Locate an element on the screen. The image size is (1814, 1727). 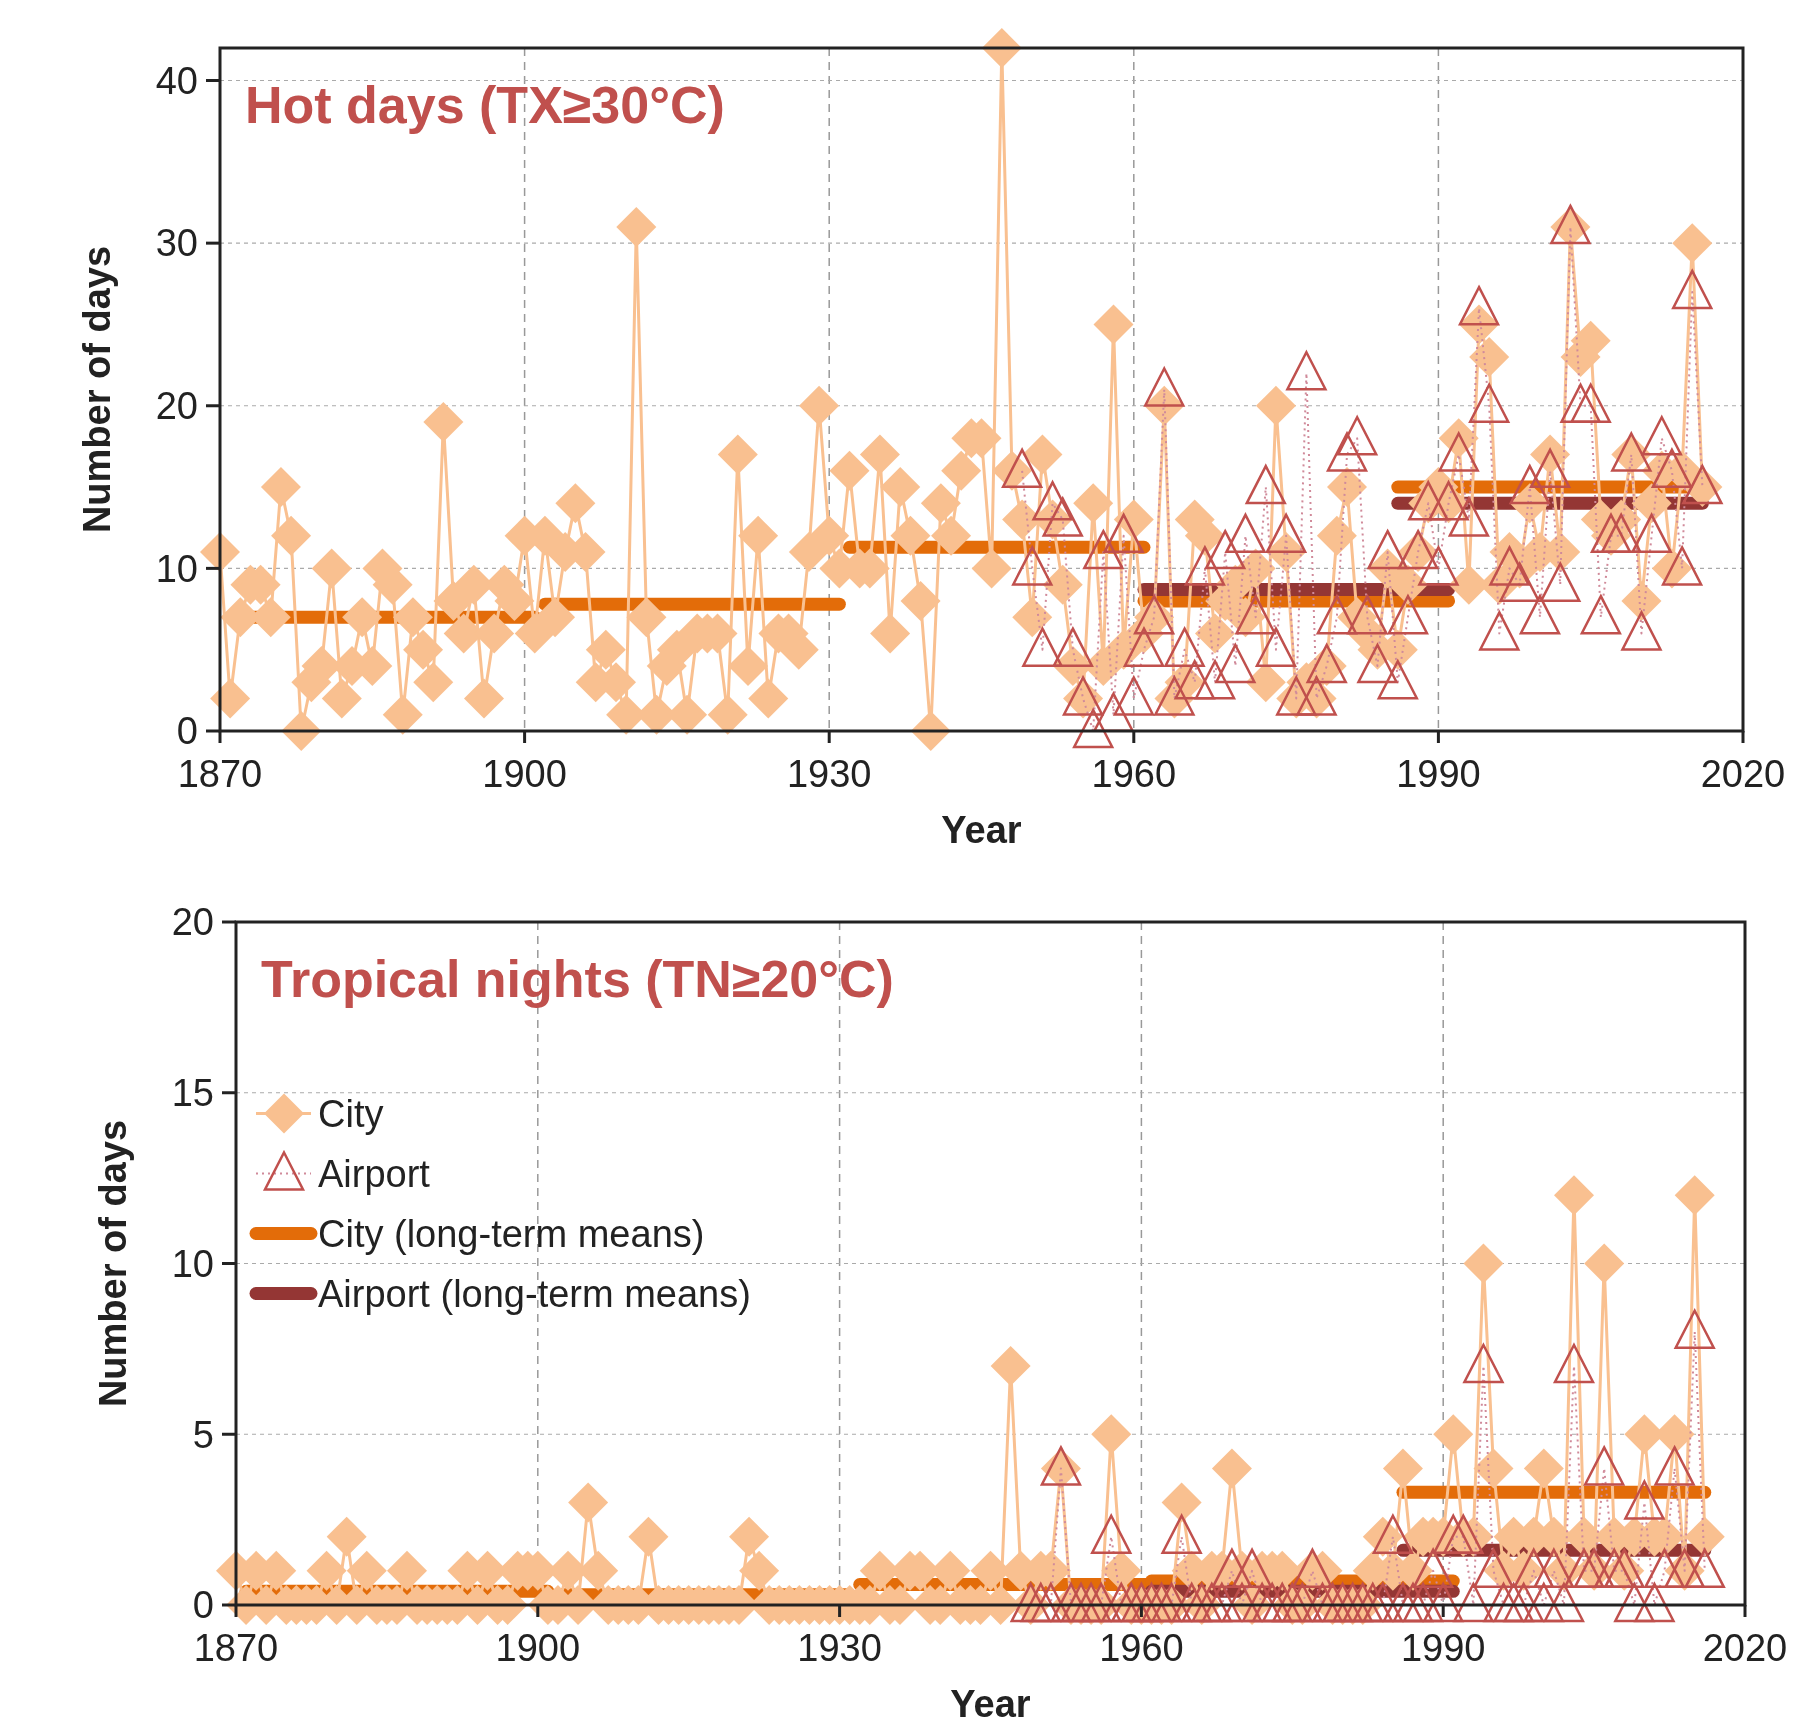
legend-label: City (long-term means) is located at coordinates (511, 1233).